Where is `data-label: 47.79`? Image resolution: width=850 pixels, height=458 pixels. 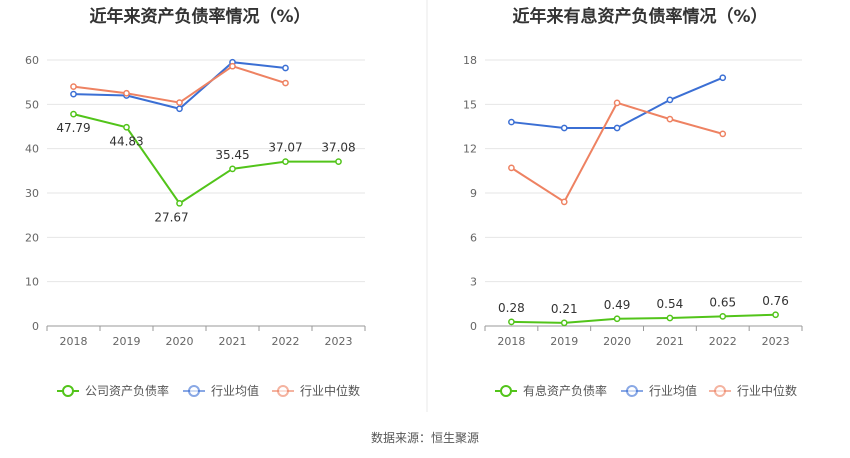 data-label: 47.79 is located at coordinates (73, 128).